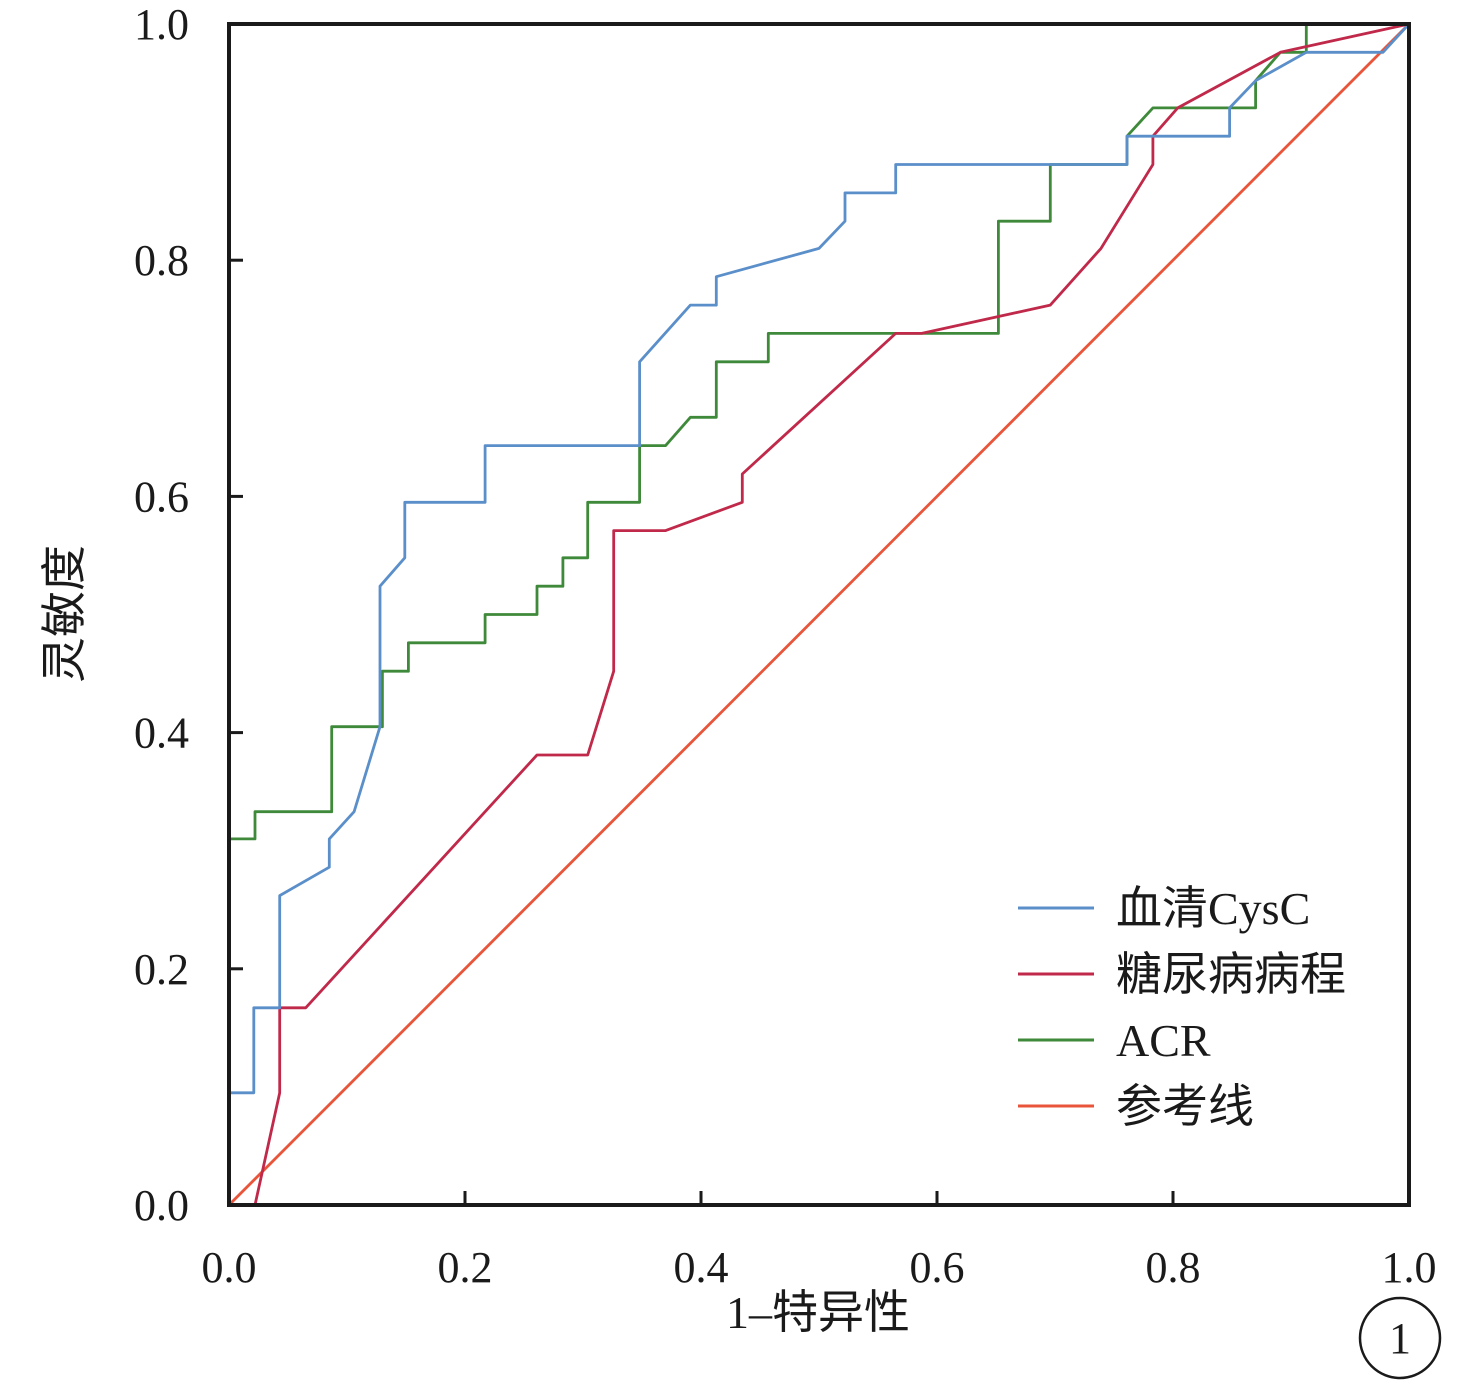  I want to click on y-tick-label: 0.4, so click(161, 733).